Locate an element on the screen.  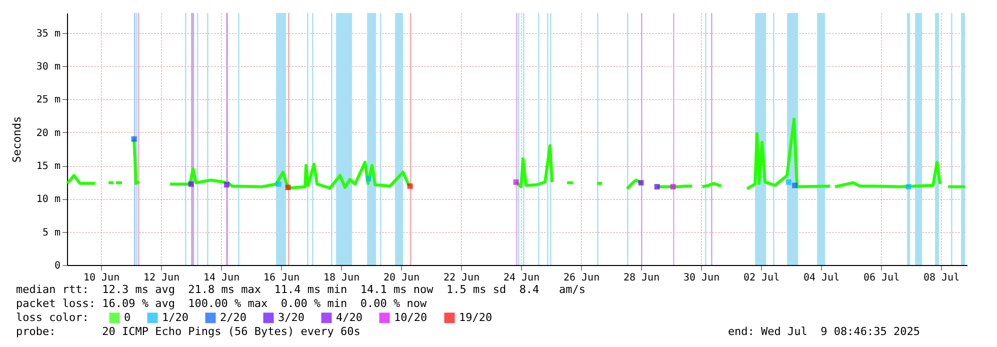
x-tick-label: 06 Jul is located at coordinates (881, 278).